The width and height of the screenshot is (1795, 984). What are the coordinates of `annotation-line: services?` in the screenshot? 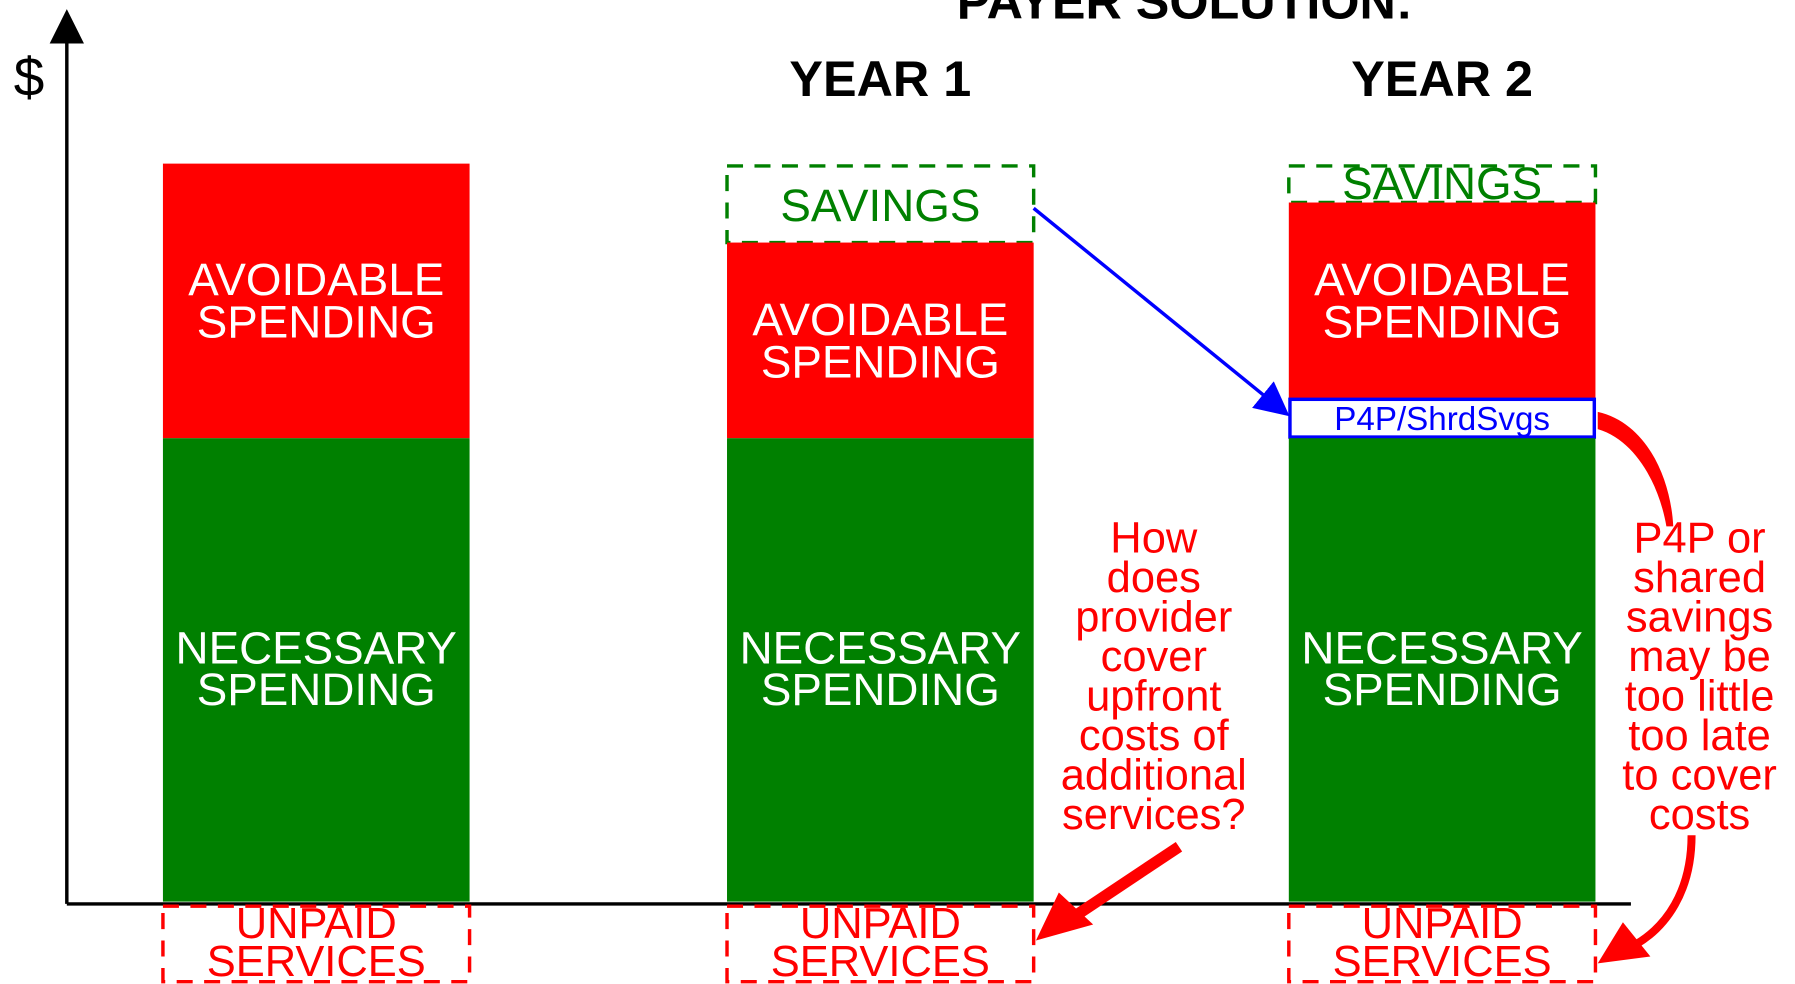 It's located at (1154, 815).